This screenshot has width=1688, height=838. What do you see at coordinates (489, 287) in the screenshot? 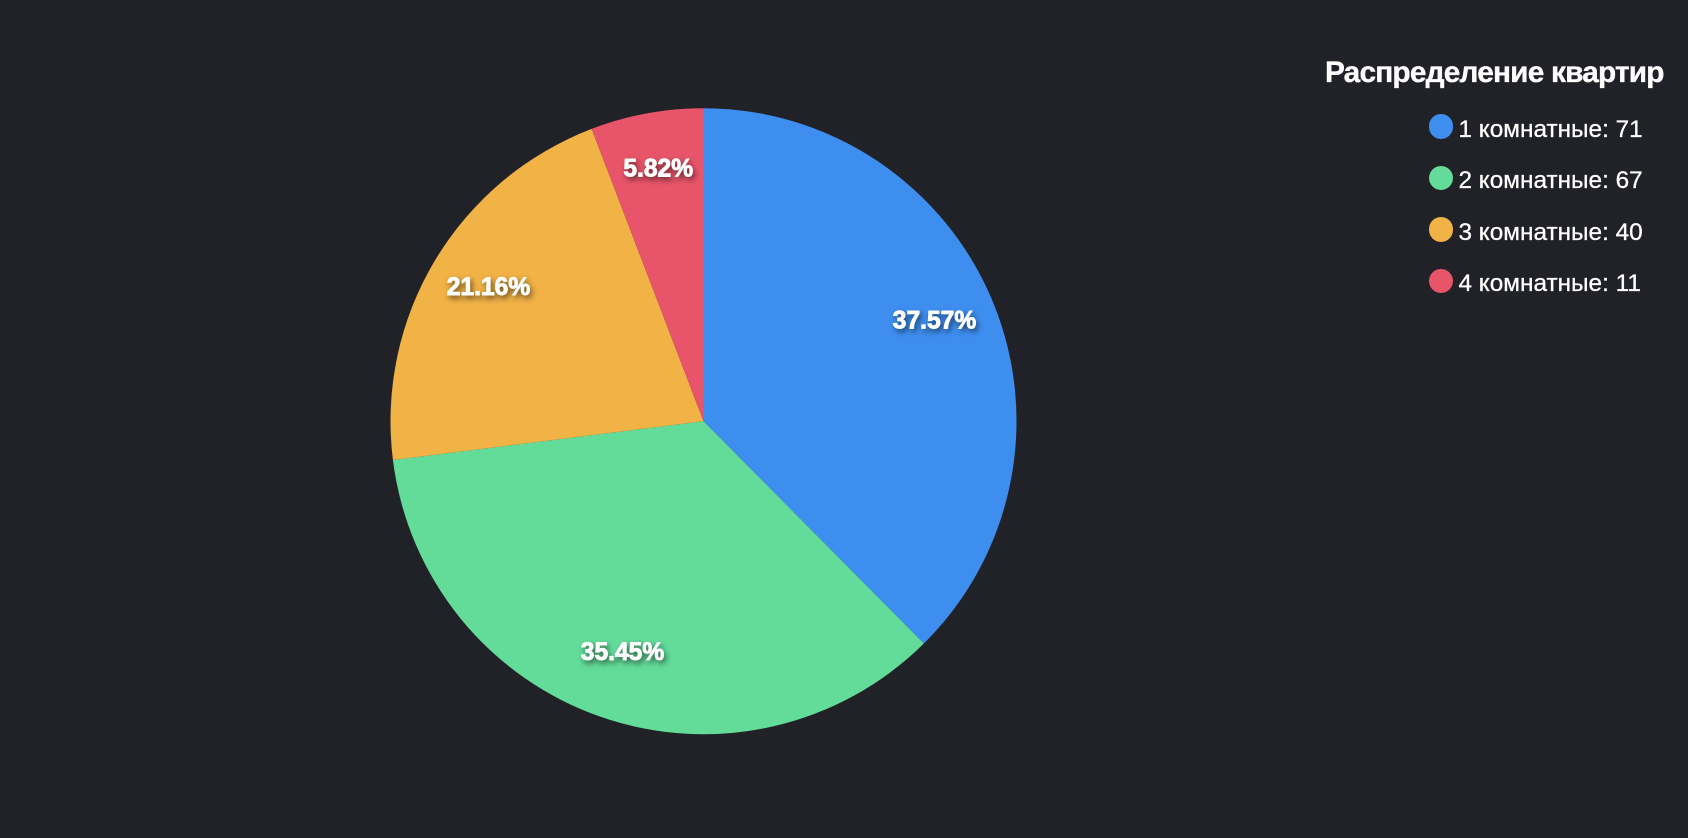
I see `svg-text: 21.16%` at bounding box center [489, 287].